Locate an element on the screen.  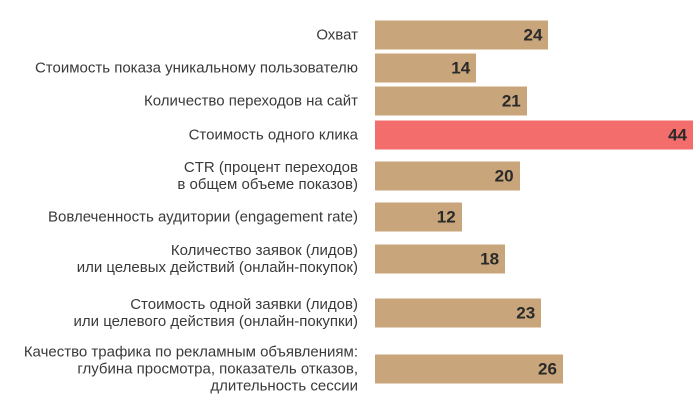
value-label: 14 is located at coordinates (461, 68).